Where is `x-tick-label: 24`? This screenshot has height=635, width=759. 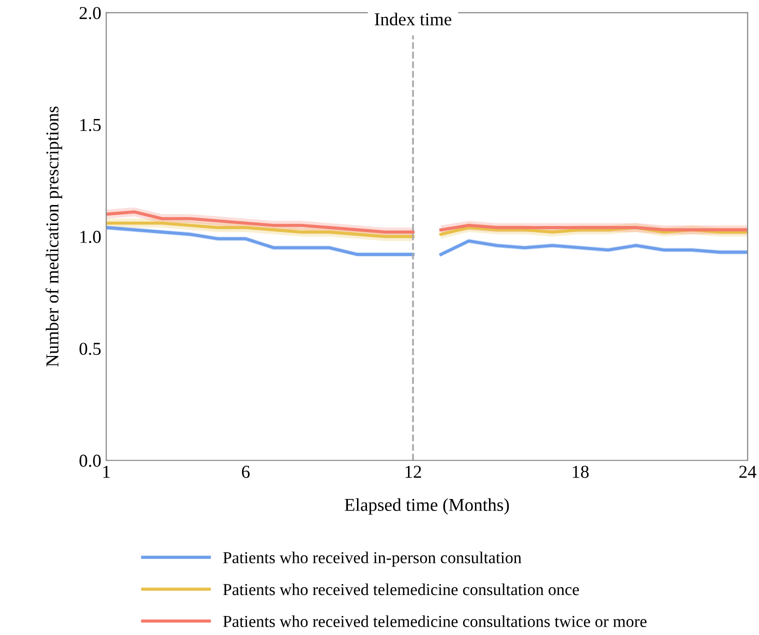 x-tick-label: 24 is located at coordinates (747, 472).